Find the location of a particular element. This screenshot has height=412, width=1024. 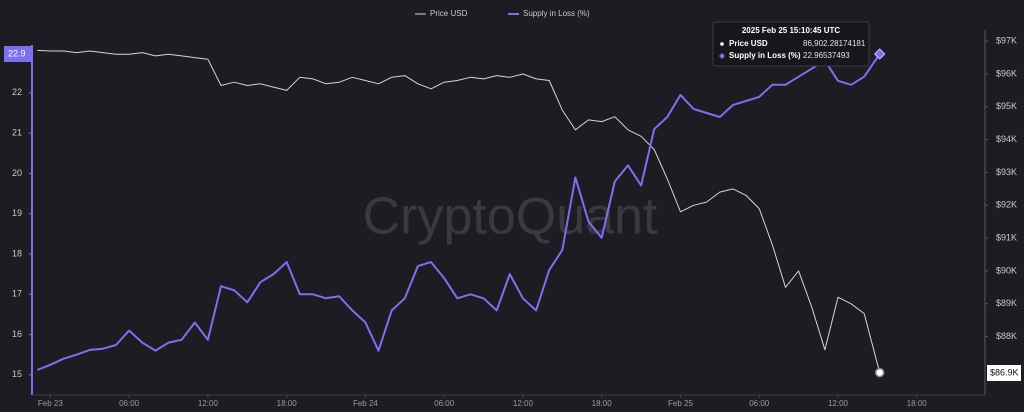

y2-end-label: $86.9K is located at coordinates (1004, 372).